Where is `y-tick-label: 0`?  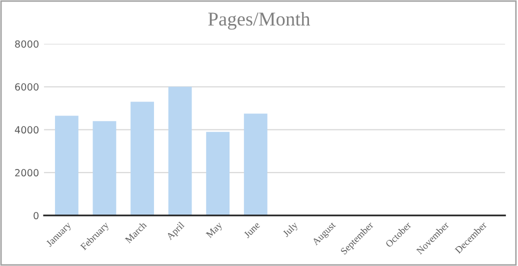
y-tick-label: 0 is located at coordinates (36, 216).